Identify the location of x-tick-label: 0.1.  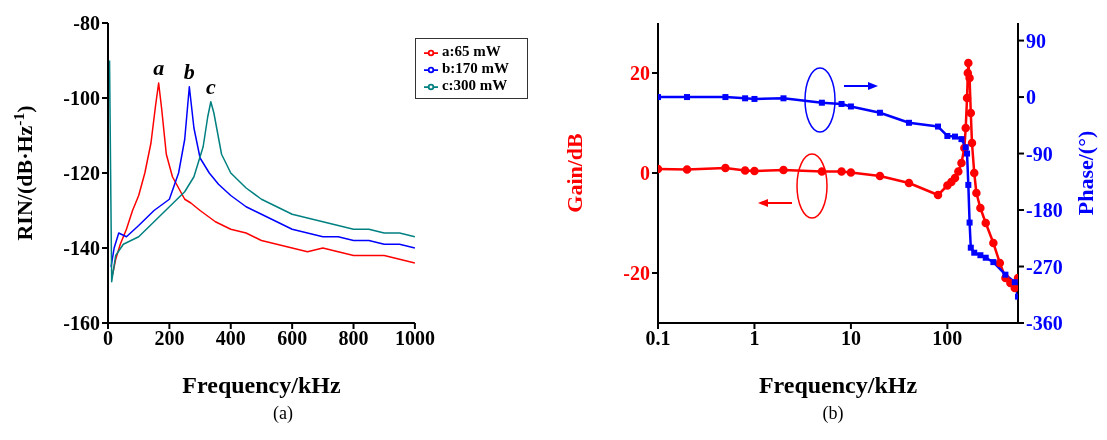
(658, 338).